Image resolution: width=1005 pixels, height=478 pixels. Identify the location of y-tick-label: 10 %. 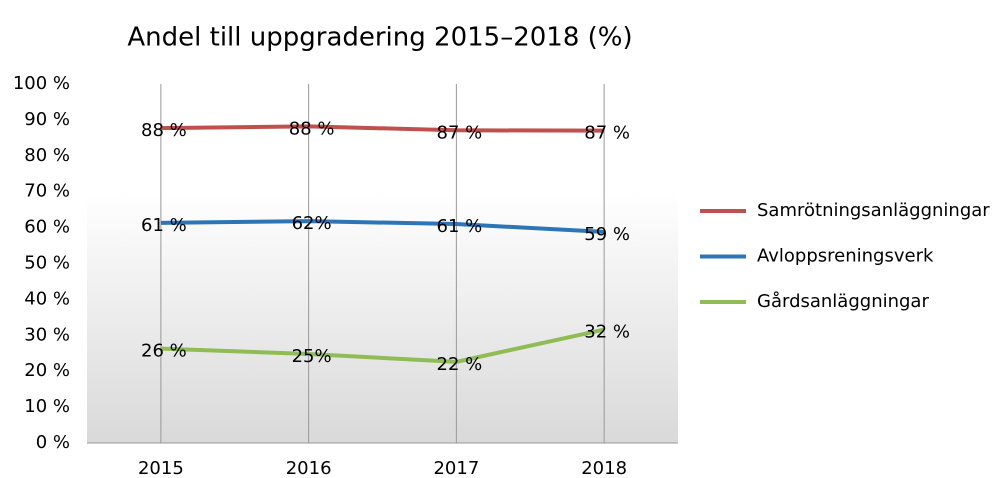
(47, 406).